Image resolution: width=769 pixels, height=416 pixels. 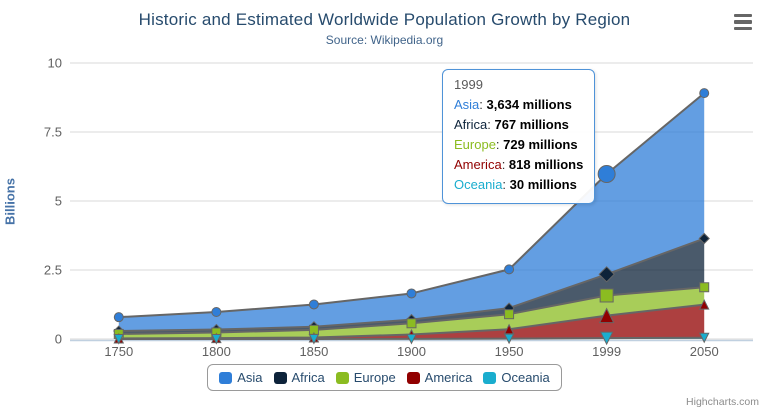 I want to click on legend-item-america: America, so click(x=439, y=377).